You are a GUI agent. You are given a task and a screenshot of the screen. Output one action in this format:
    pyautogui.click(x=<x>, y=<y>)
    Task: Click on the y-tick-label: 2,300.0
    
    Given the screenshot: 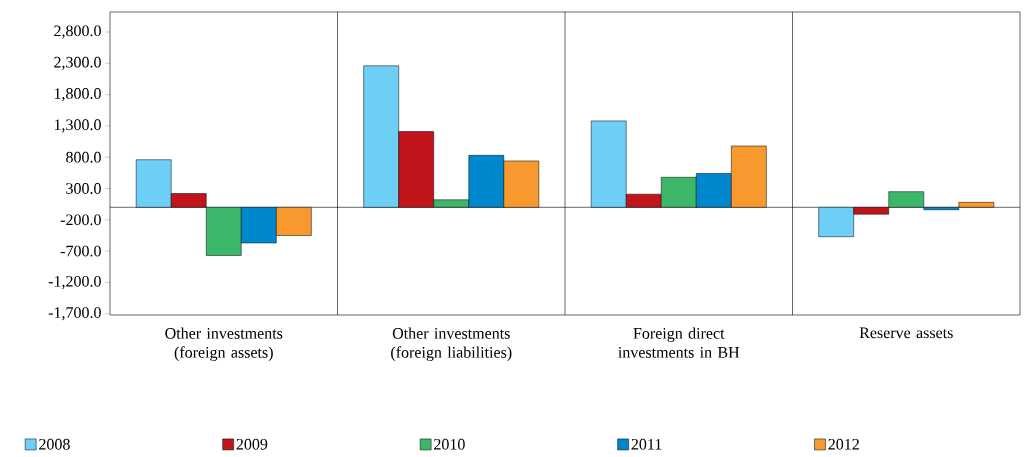 What is the action you would take?
    pyautogui.click(x=77, y=63)
    